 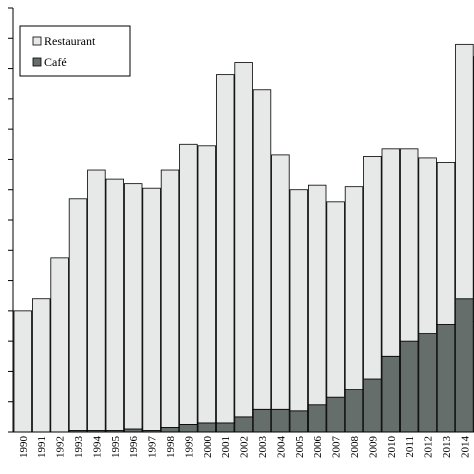 What do you see at coordinates (97, 447) in the screenshot?
I see `x-tick-label: 1994` at bounding box center [97, 447].